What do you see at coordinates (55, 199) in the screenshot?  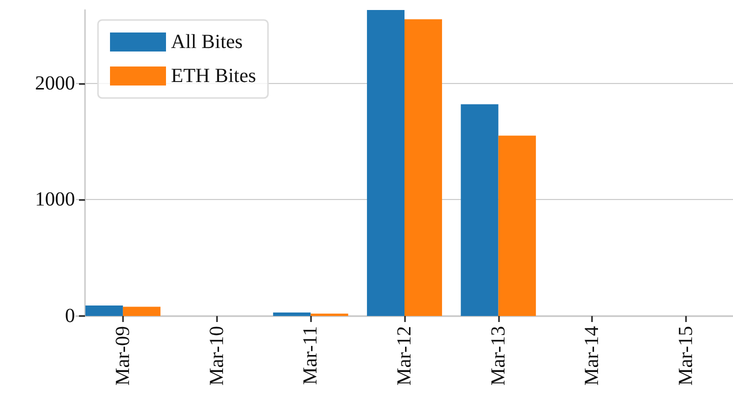 I see `y-tick-label: 1000` at bounding box center [55, 199].